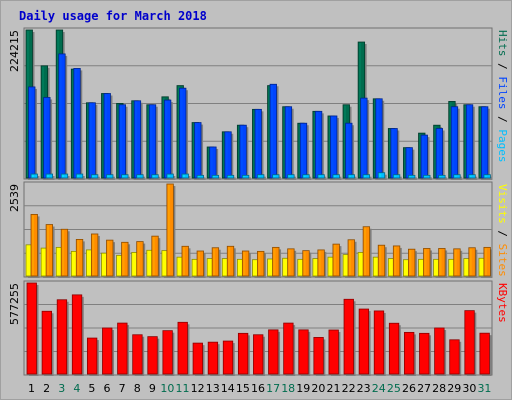 This screenshot has width=512, height=401. I want to click on x-tick-label: 30, so click(469, 388).